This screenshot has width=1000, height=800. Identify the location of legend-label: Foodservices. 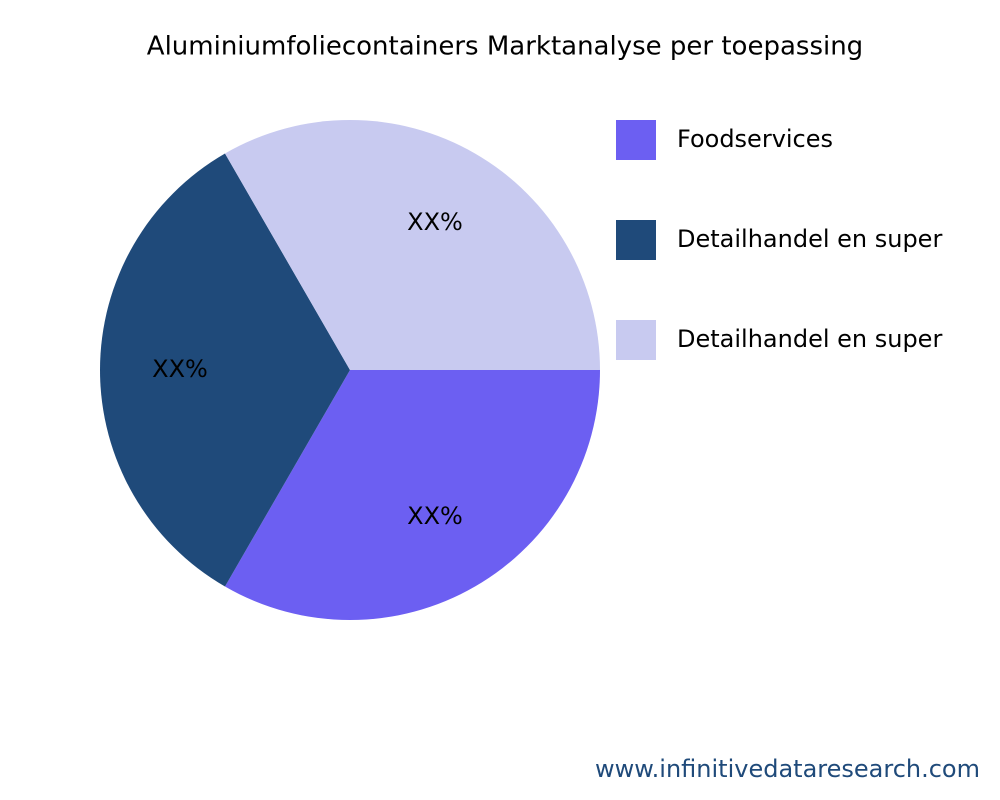
(755, 139).